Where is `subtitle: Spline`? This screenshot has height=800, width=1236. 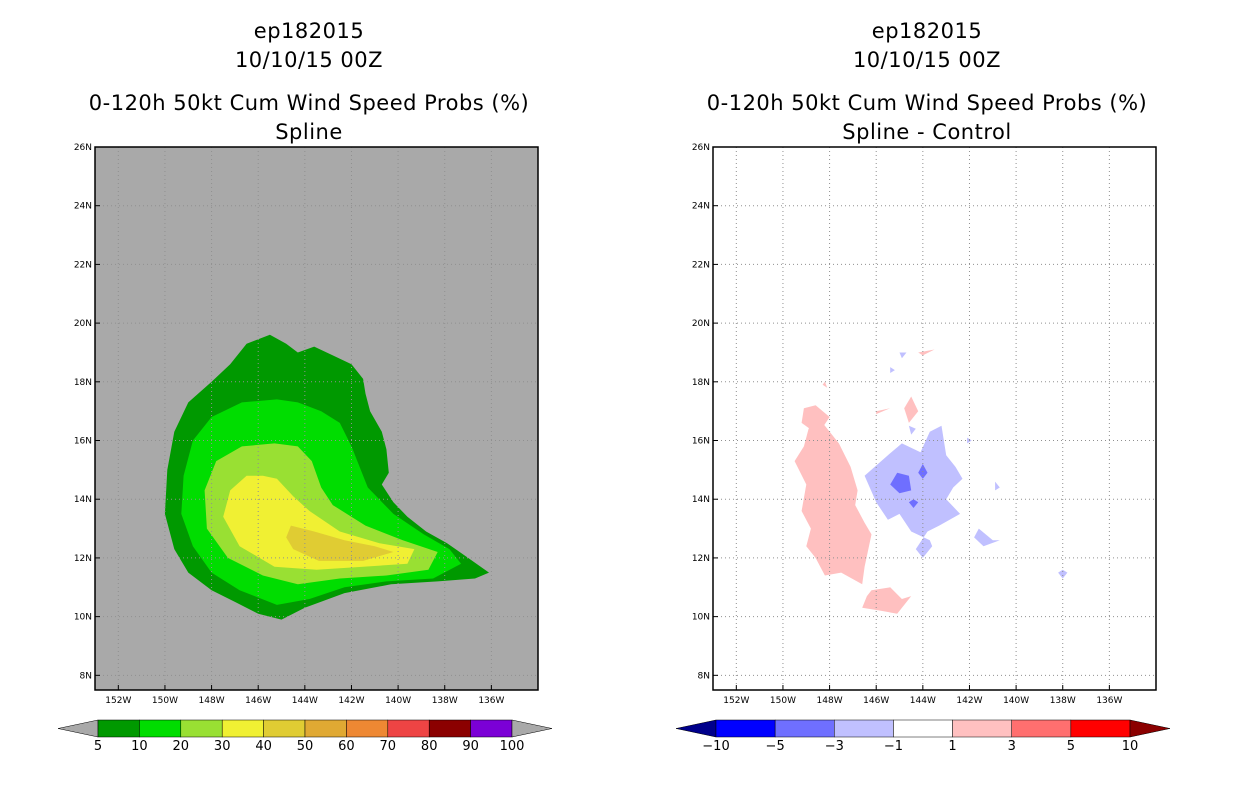
subtitle: Spline is located at coordinates (309, 132).